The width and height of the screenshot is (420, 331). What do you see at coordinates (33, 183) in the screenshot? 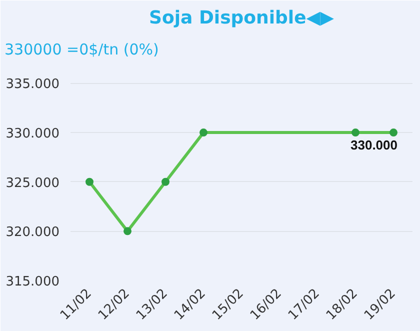
I see `y-tick-label: 325.000` at bounding box center [33, 183].